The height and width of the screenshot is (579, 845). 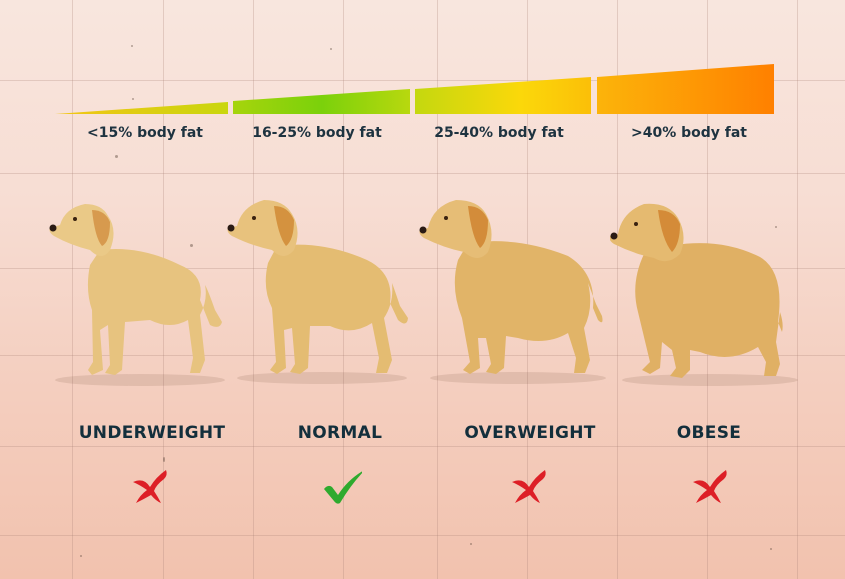 I want to click on segment-normal, so click(x=321, y=101).